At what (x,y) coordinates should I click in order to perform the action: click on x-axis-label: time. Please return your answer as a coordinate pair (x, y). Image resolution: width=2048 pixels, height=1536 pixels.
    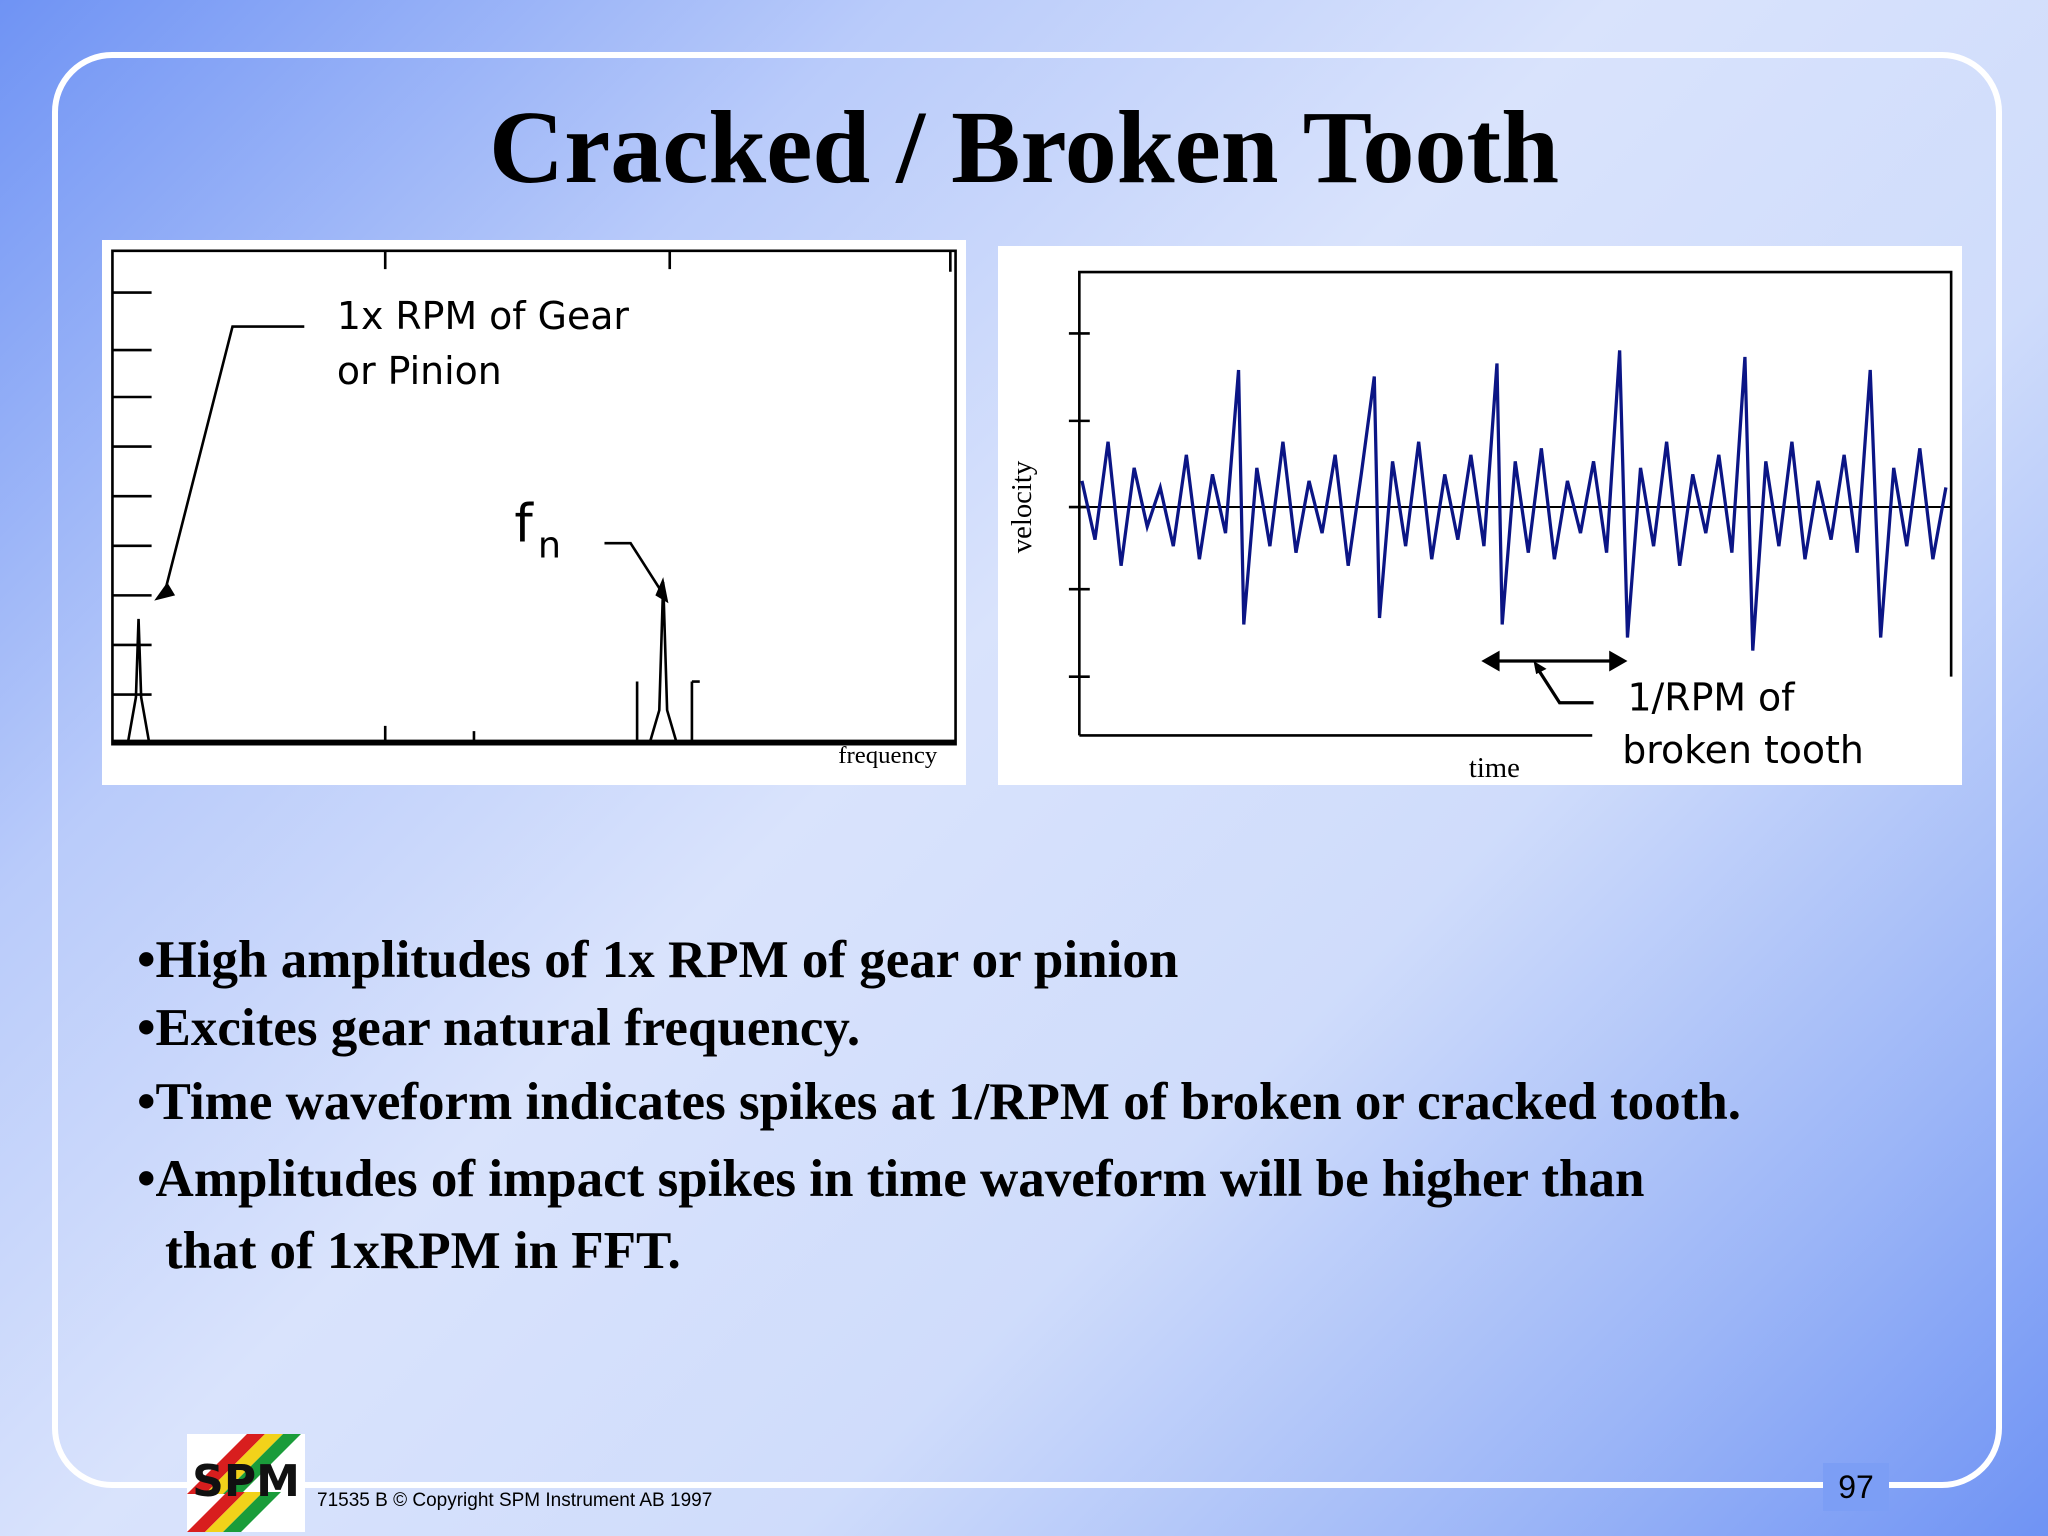
    Looking at the image, I should click on (1494, 768).